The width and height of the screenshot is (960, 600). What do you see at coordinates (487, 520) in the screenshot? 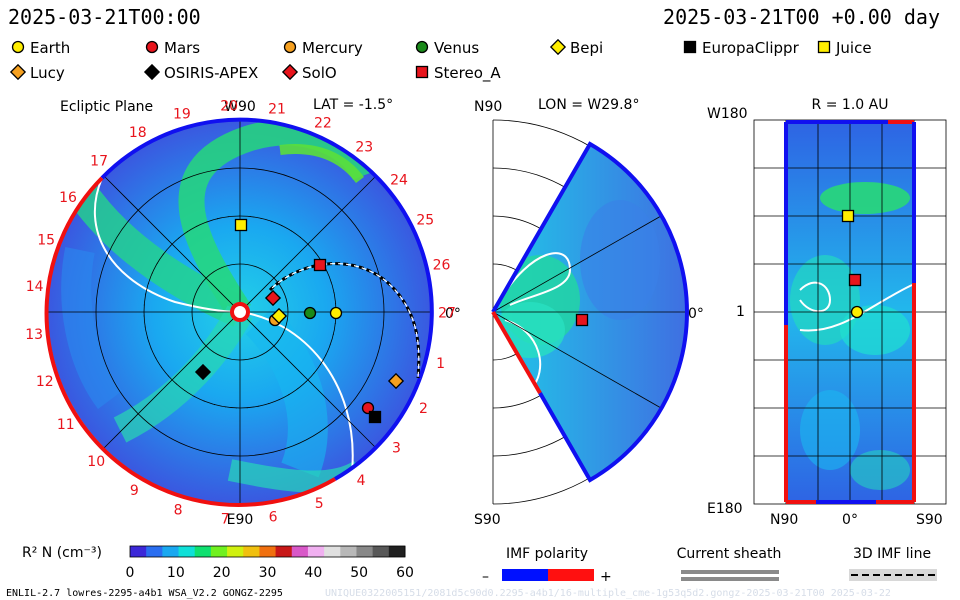
I see `meridional-bottom-label: S90` at bounding box center [487, 520].